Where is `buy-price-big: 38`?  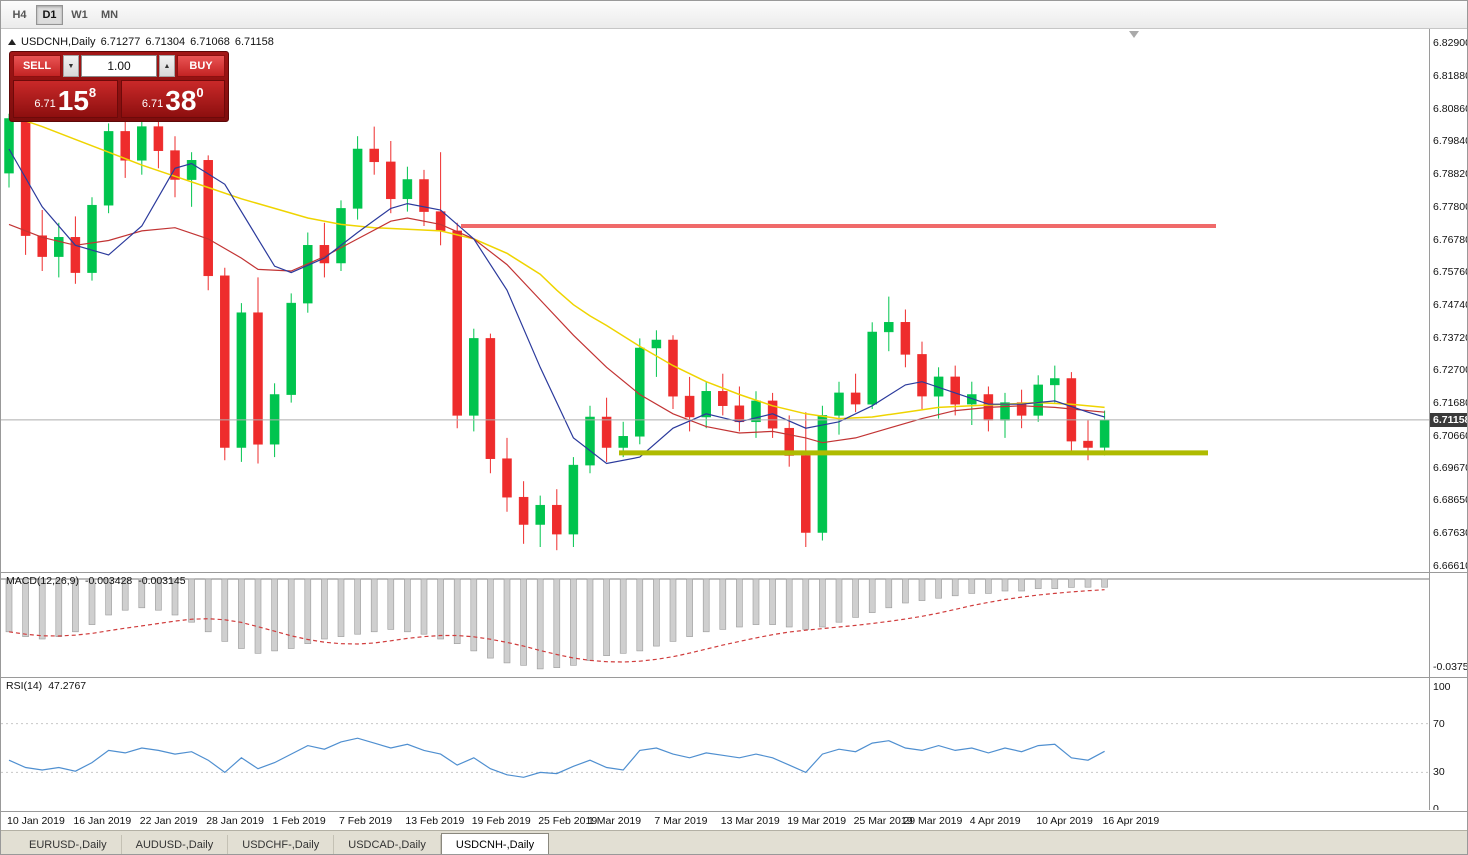 buy-price-big: 38 is located at coordinates (181, 100).